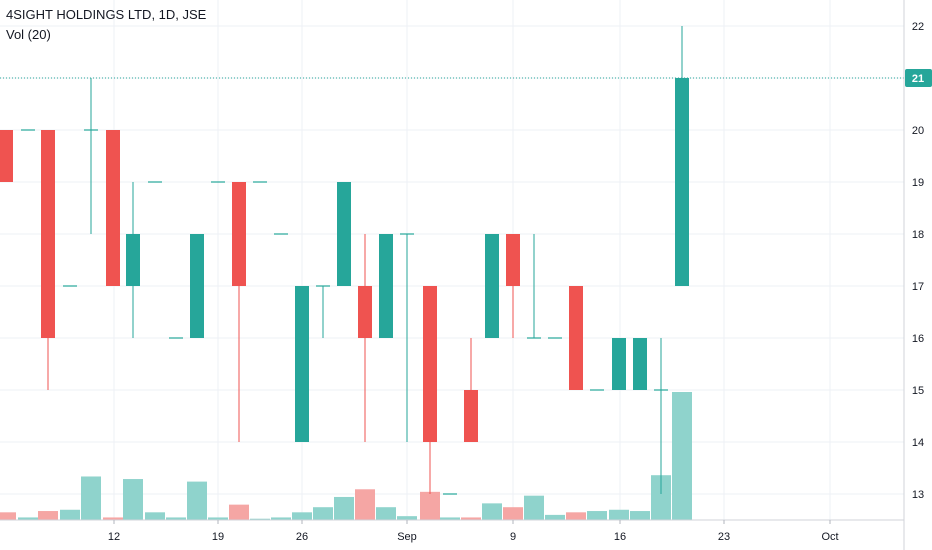  Describe the element at coordinates (407, 537) in the screenshot. I see `x-tick-label: Sep` at that location.